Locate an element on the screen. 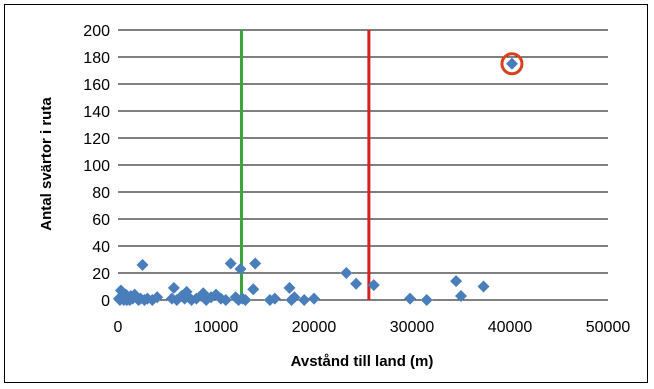  x-tick-label: 30000 is located at coordinates (412, 327).